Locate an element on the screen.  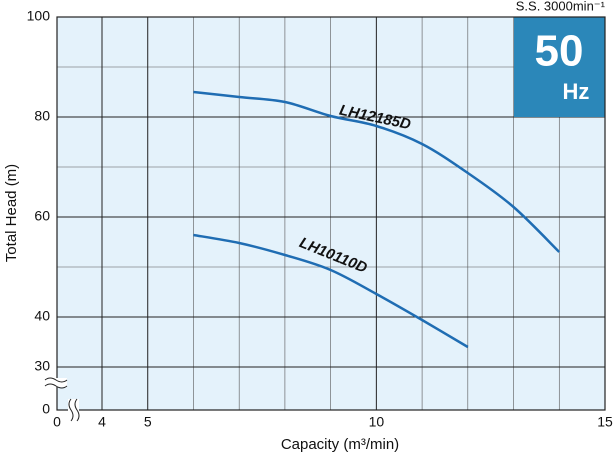
x-axis-title: Capacity (m³/min) is located at coordinates (340, 444).